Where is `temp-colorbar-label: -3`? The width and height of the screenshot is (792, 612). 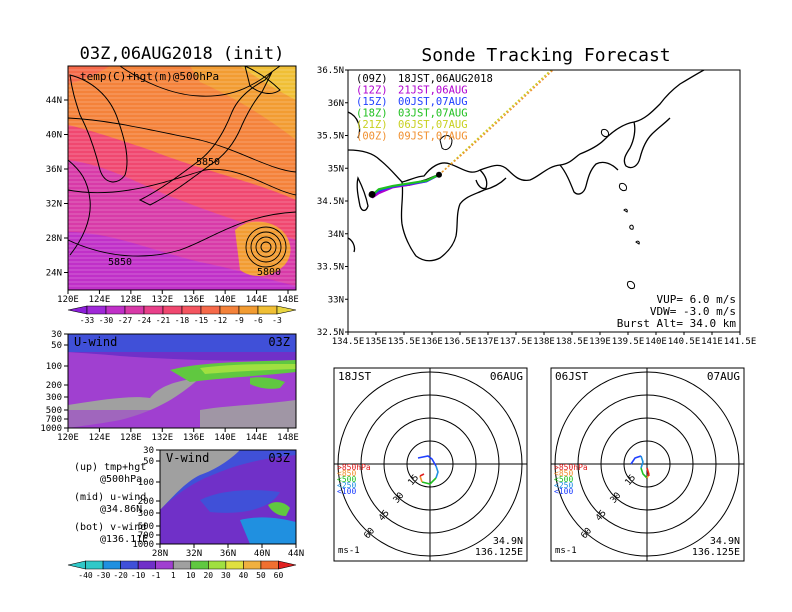
temp-colorbar-label: -3 is located at coordinates (277, 320).